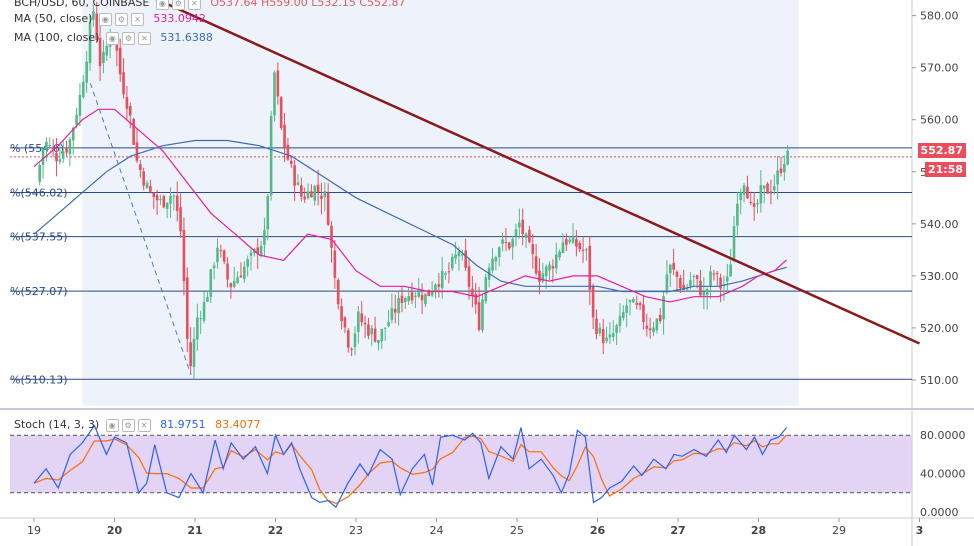 Image resolution: width=974 pixels, height=546 pixels. What do you see at coordinates (939, 120) in the screenshot?
I see `price-tick-label: 560.00` at bounding box center [939, 120].